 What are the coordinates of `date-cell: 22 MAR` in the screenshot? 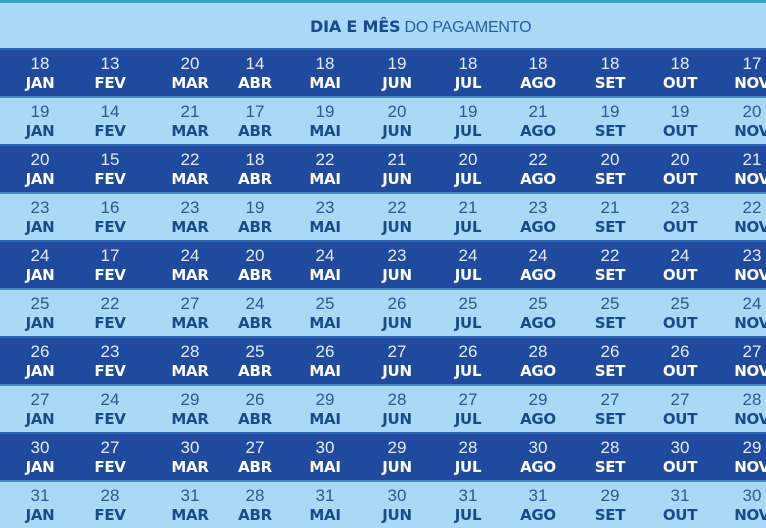 It's located at (190, 169).